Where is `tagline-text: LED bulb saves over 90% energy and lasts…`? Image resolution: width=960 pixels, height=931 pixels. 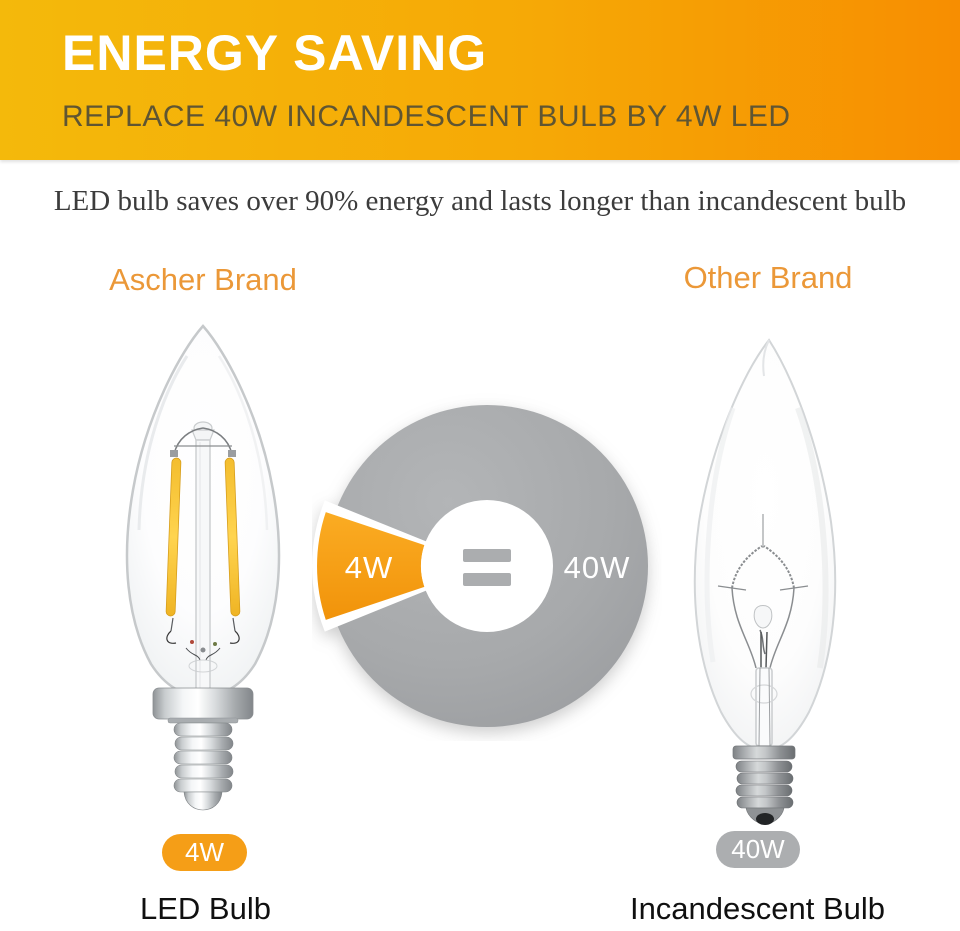 tagline-text: LED bulb saves over 90% energy and lasts… is located at coordinates (480, 201).